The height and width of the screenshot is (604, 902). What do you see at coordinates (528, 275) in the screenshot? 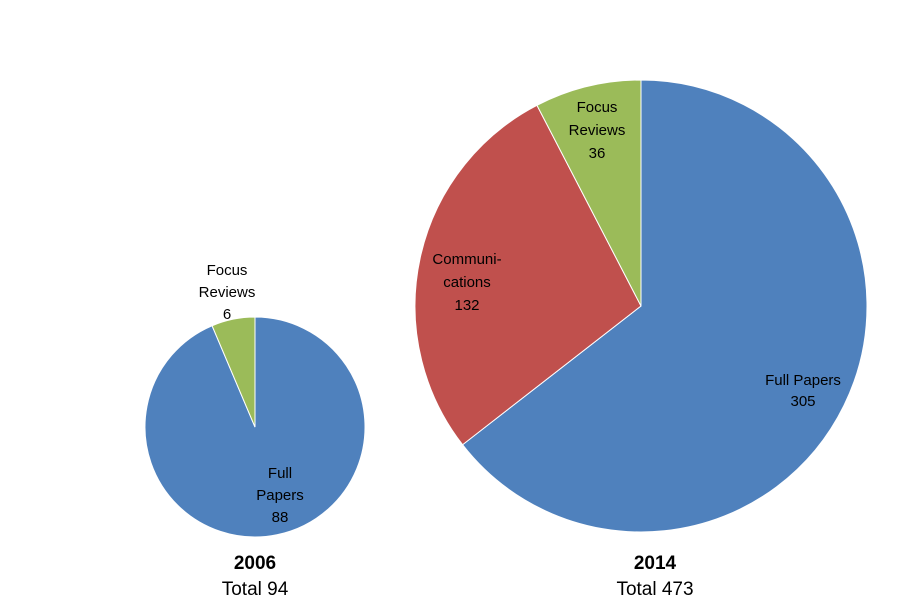
I see `pie-slice-communications` at bounding box center [528, 275].